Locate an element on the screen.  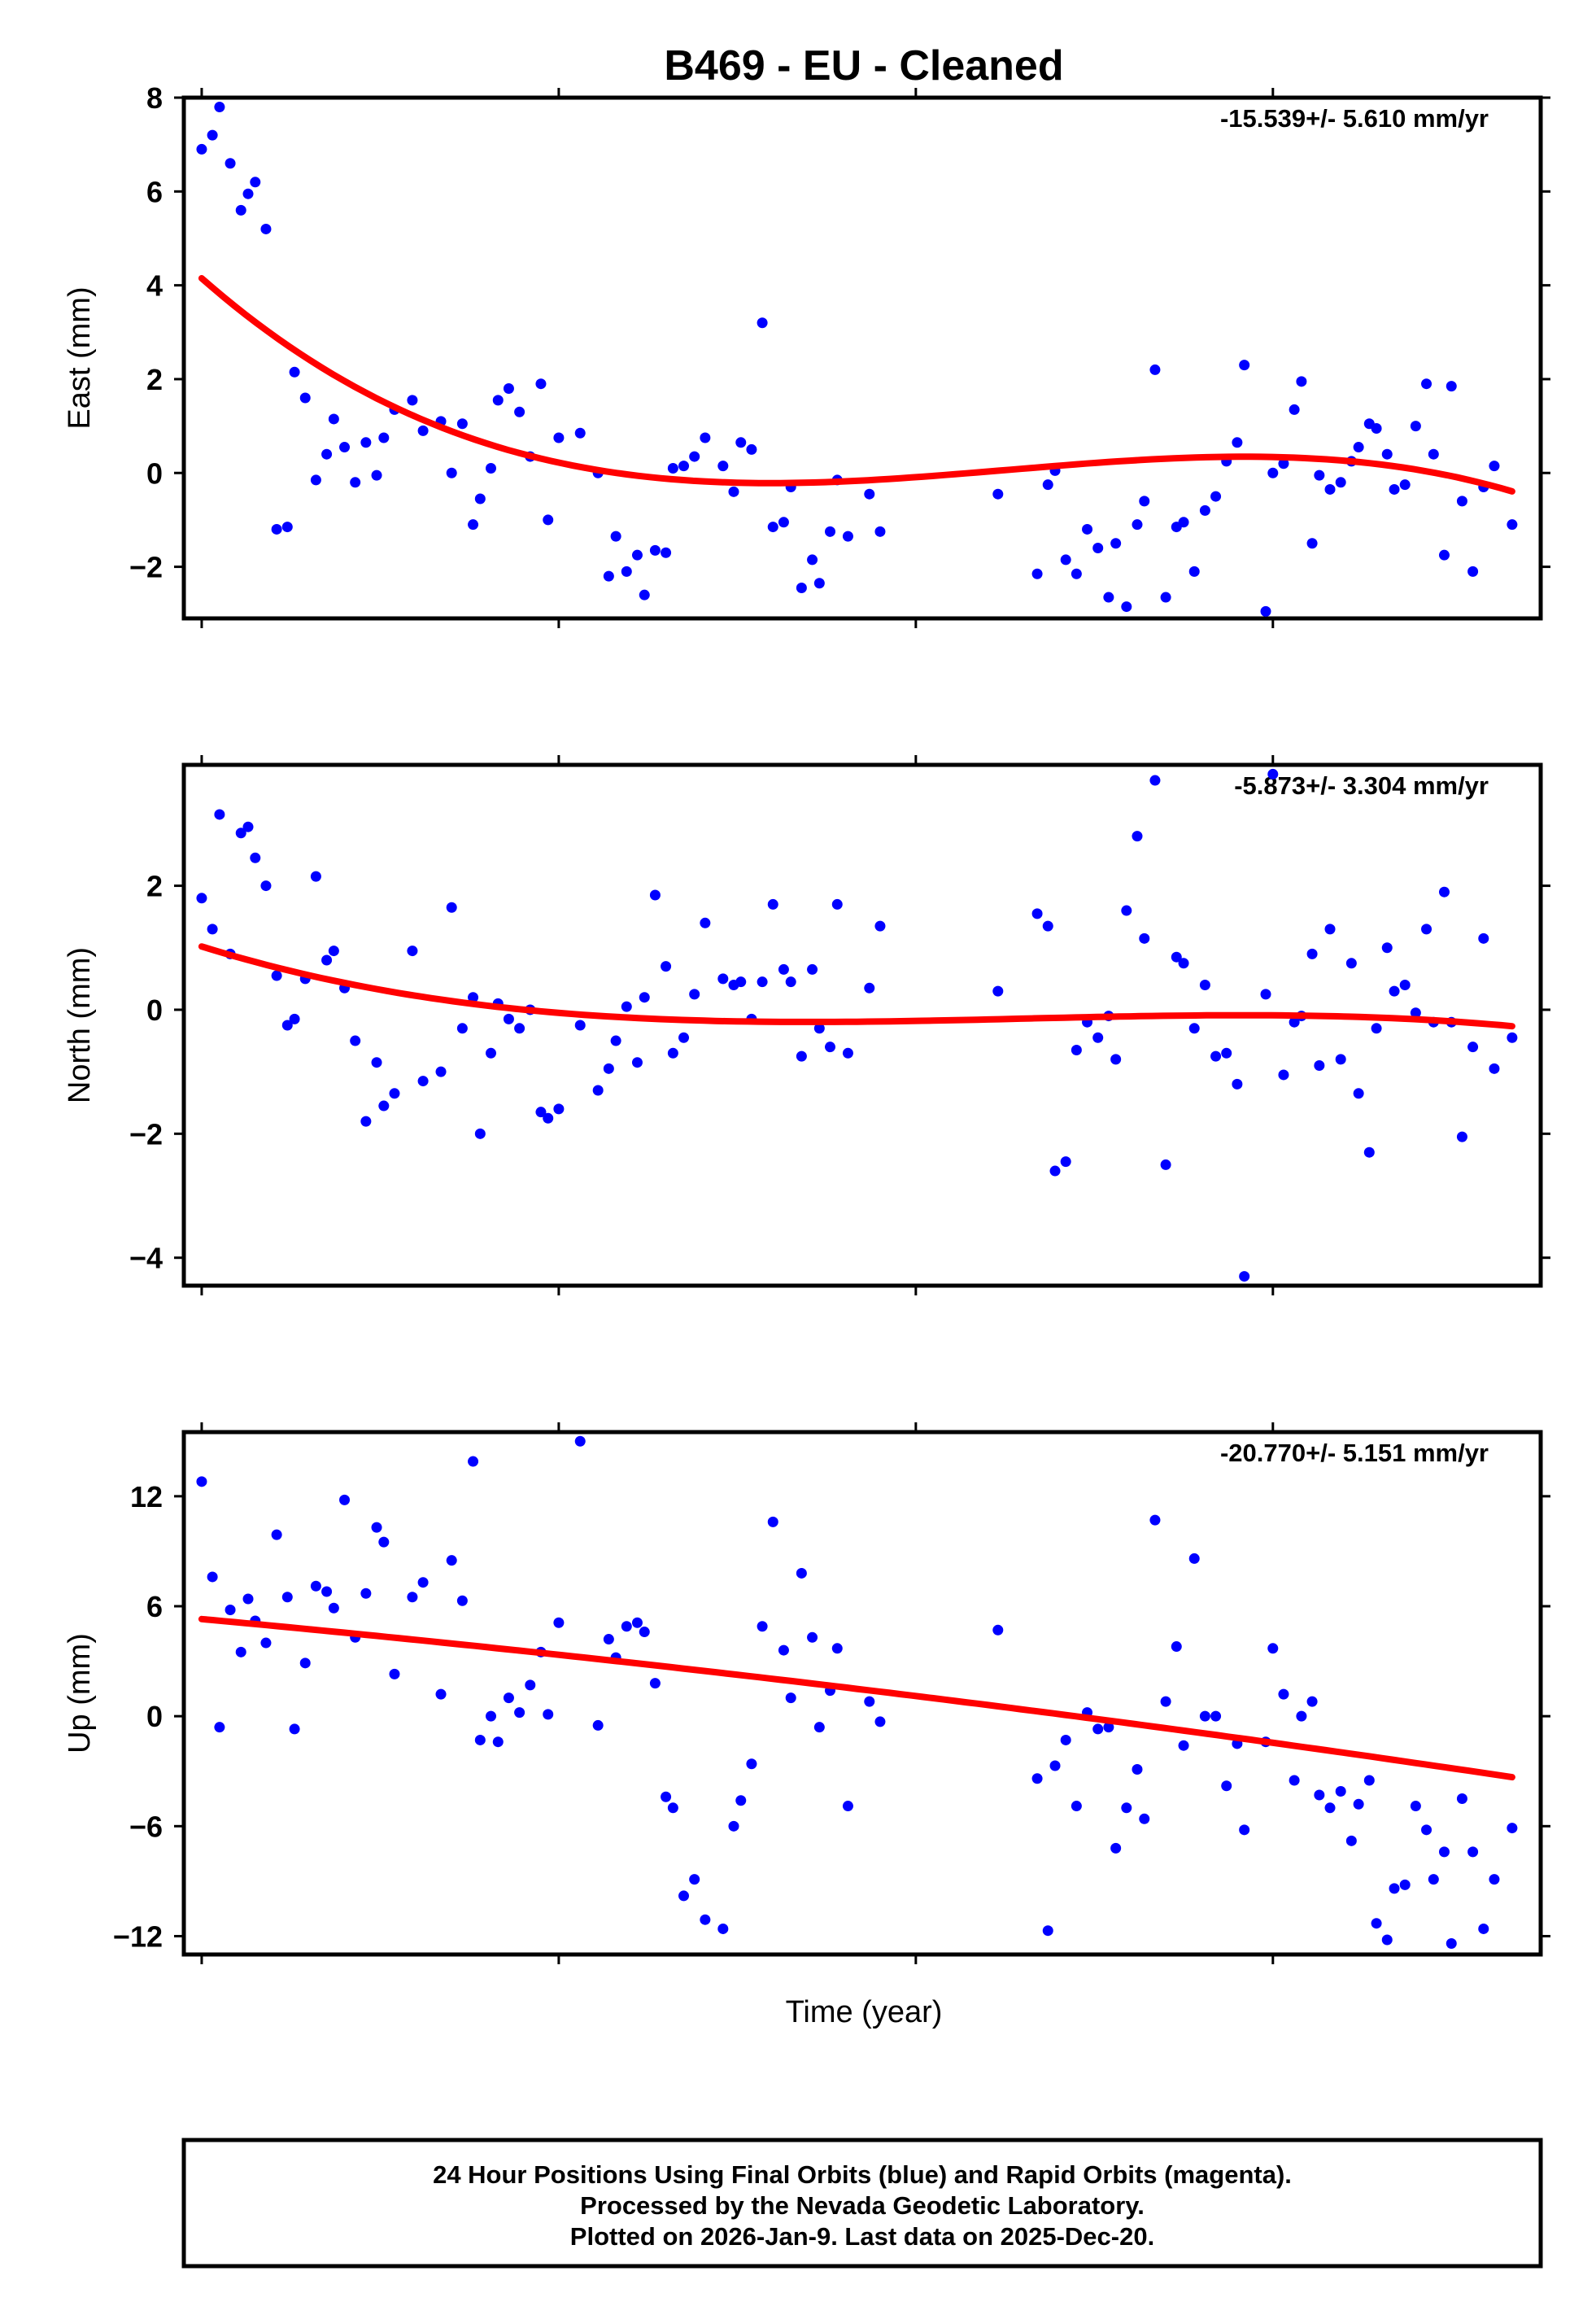
up-ytick-label: −12 is located at coordinates (138, 1936).